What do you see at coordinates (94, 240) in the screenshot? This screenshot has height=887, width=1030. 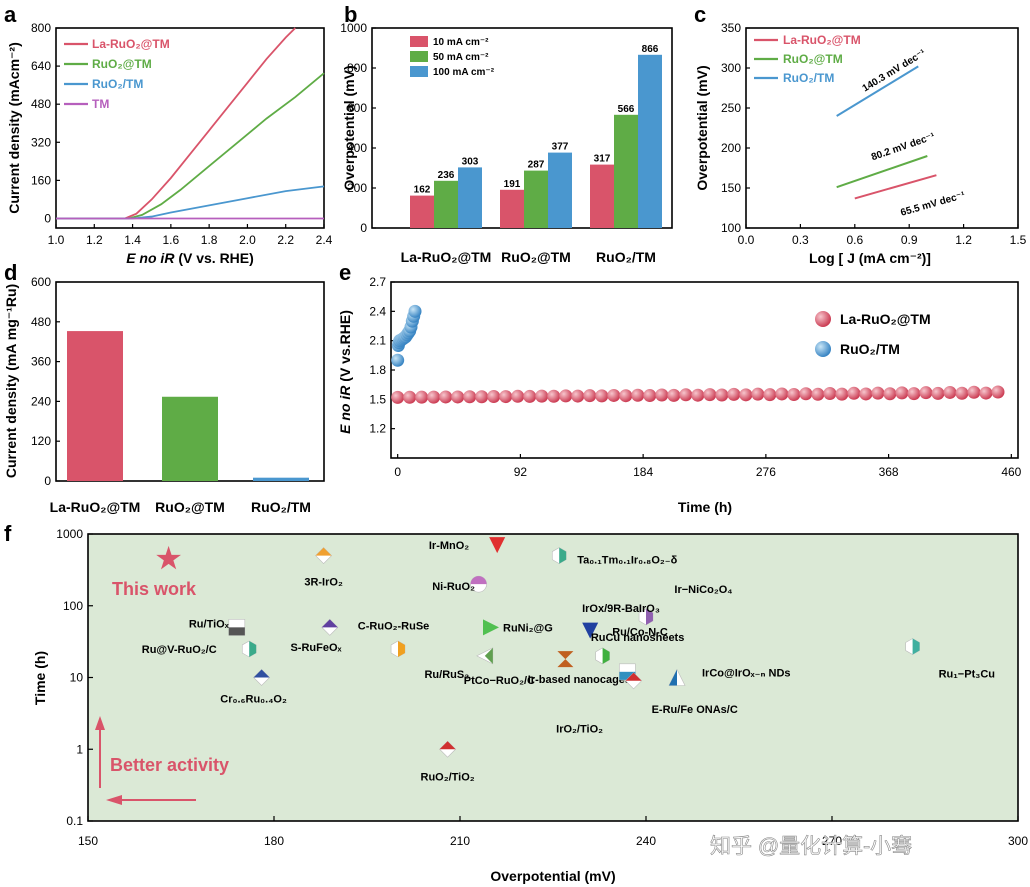 I see `a-xtick-label: 1.2` at bounding box center [94, 240].